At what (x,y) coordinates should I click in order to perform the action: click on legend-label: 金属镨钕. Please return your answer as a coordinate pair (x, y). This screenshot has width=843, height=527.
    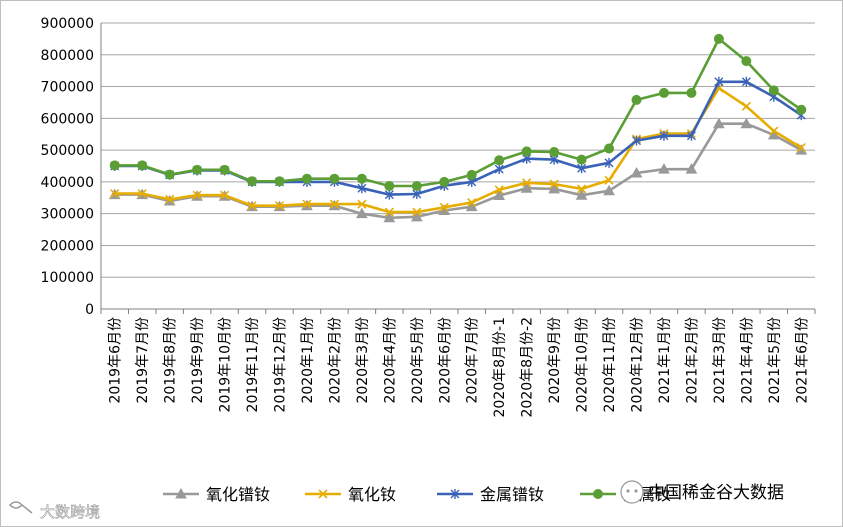
    Looking at the image, I should click on (512, 494).